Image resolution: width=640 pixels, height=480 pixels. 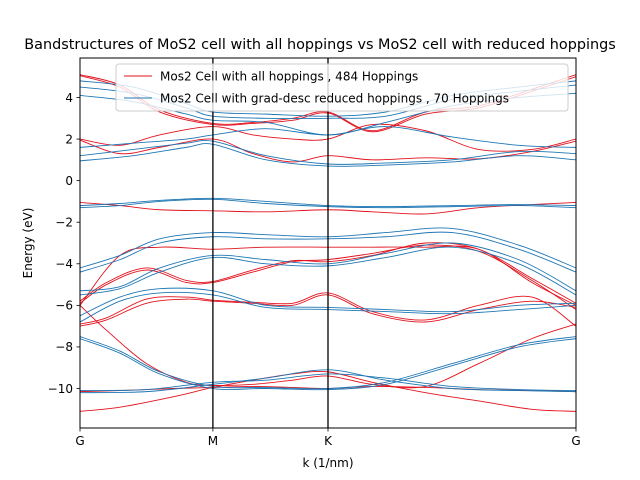 What do you see at coordinates (64, 243) in the screenshot?
I see `y-axis-ticks: −10 −8 −6 −4 −2 0 2 4` at bounding box center [64, 243].